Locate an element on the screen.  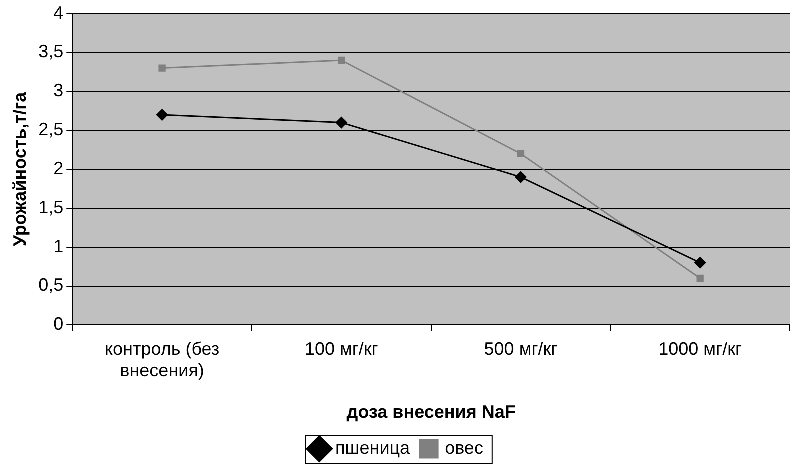
y-tick-label: 4 is located at coordinates (59, 12).